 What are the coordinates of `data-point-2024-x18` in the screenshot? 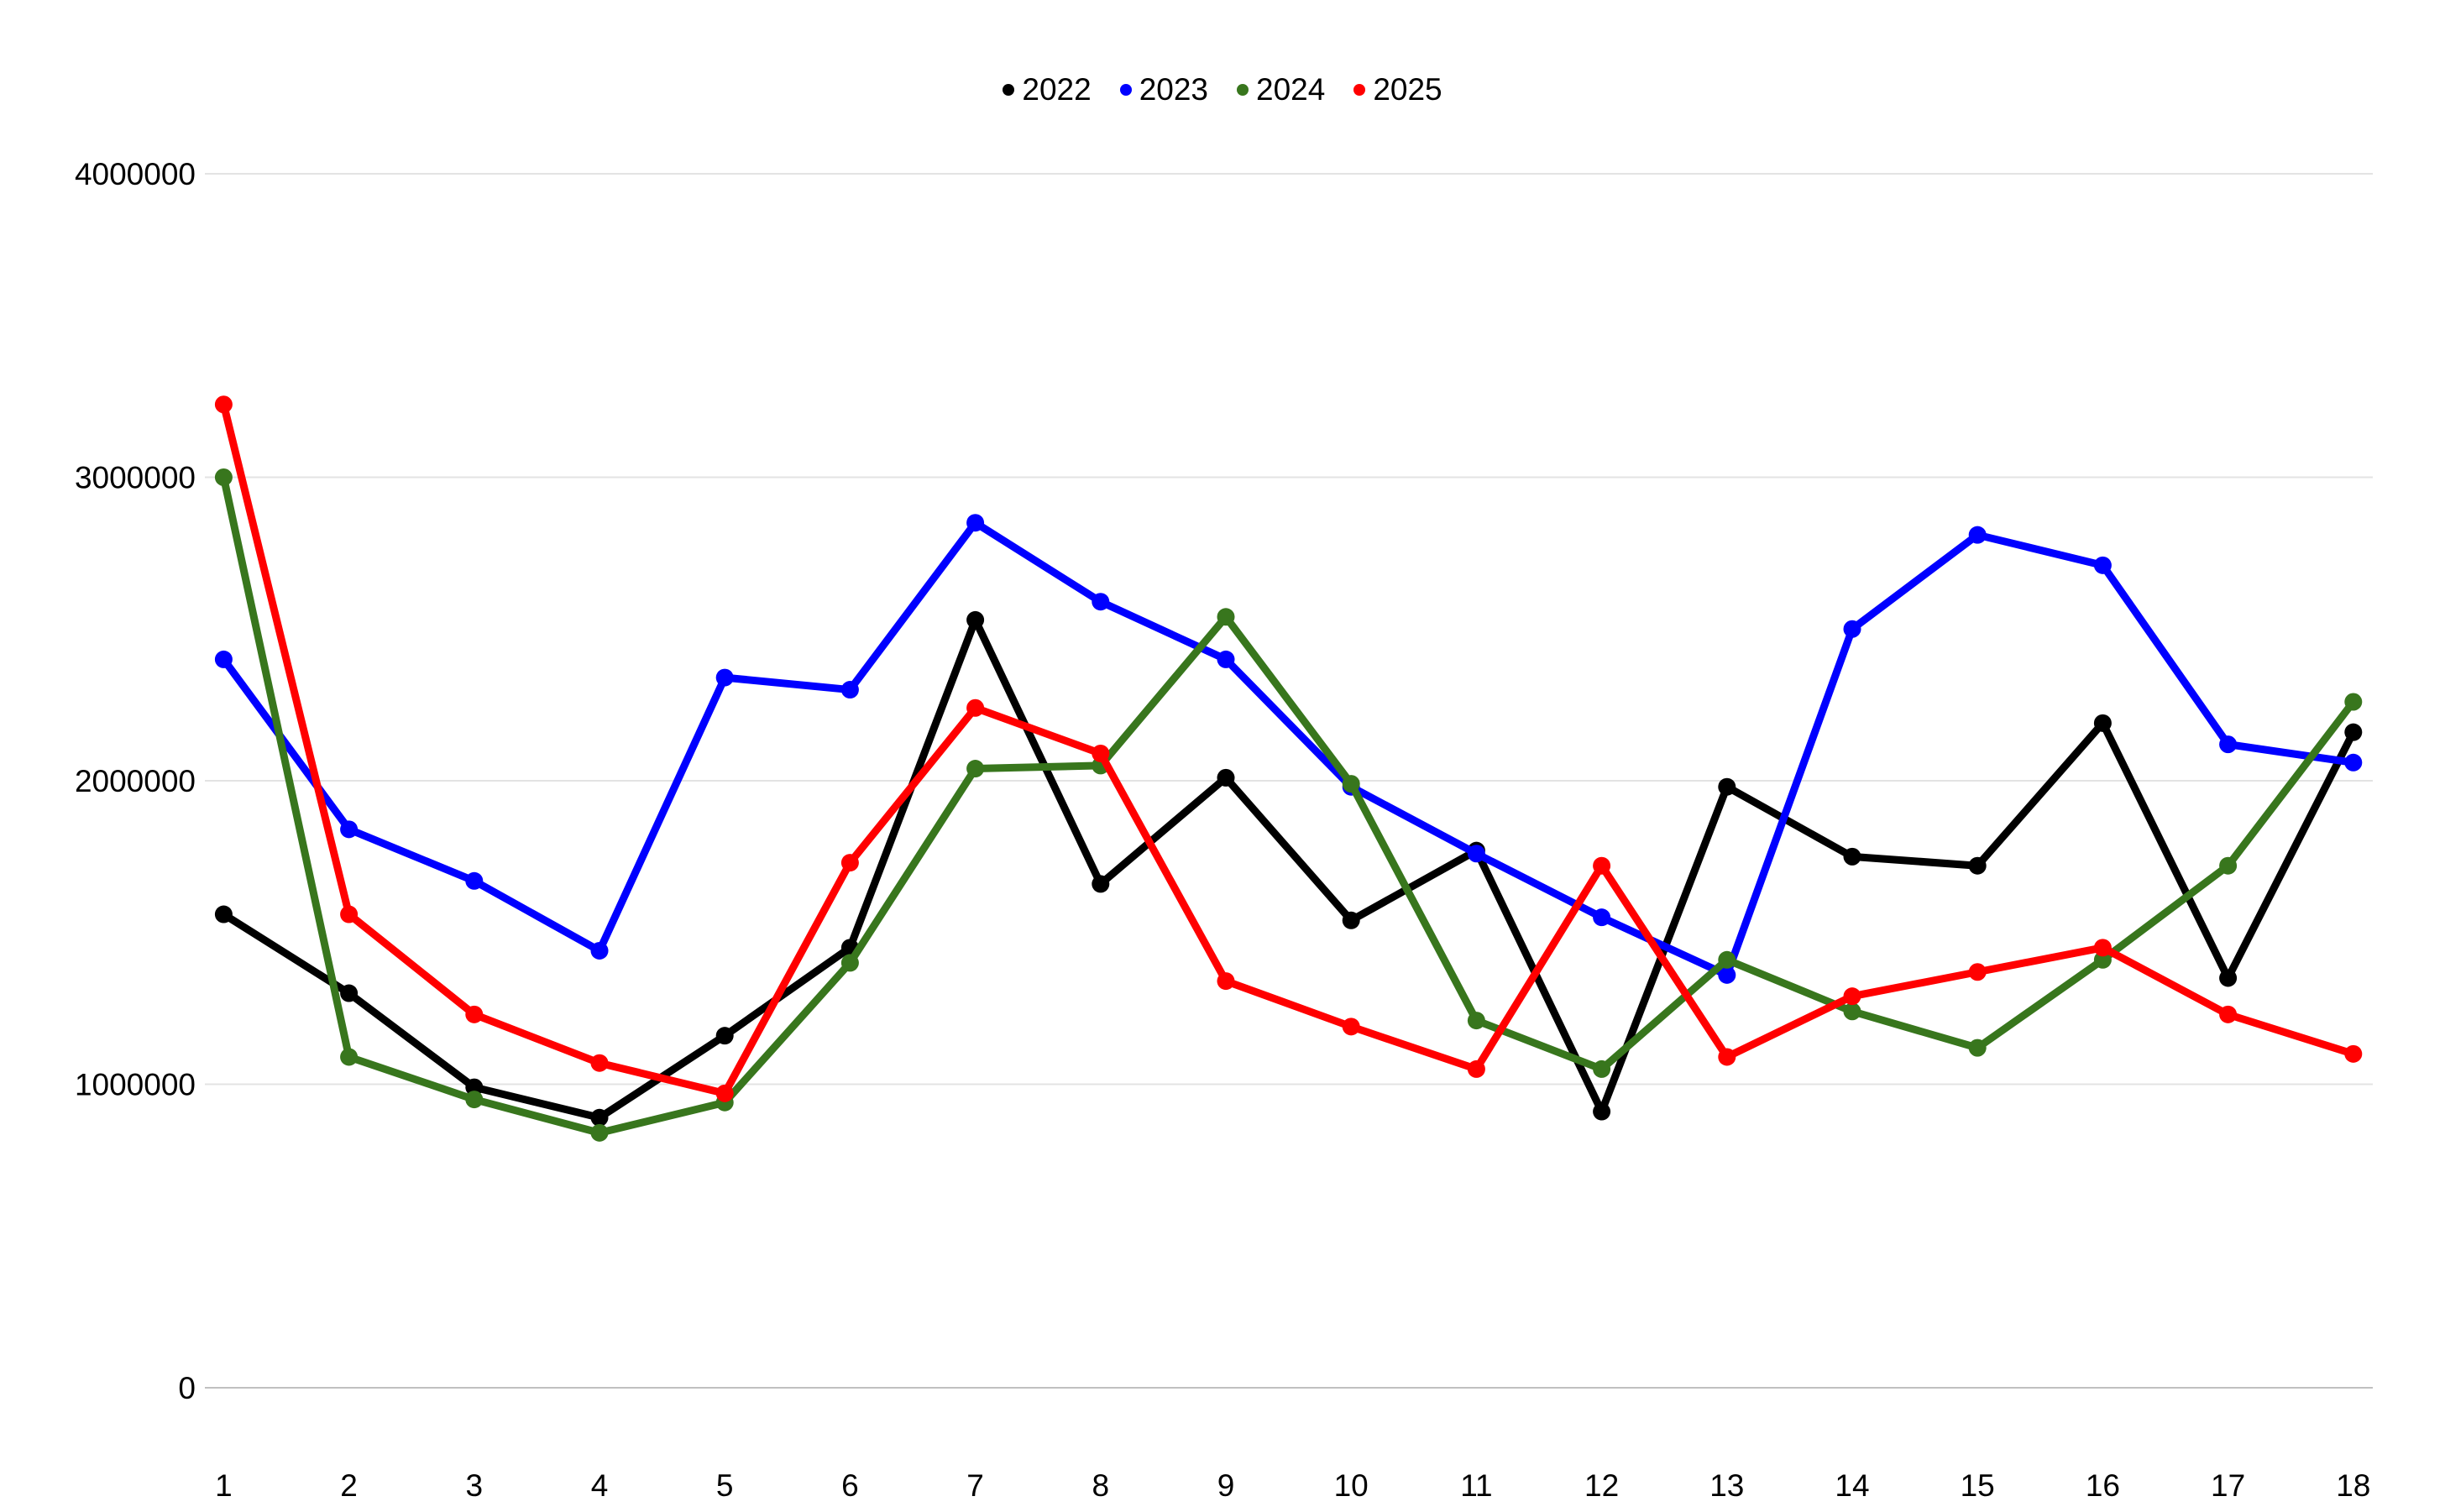 It's located at (2353, 702).